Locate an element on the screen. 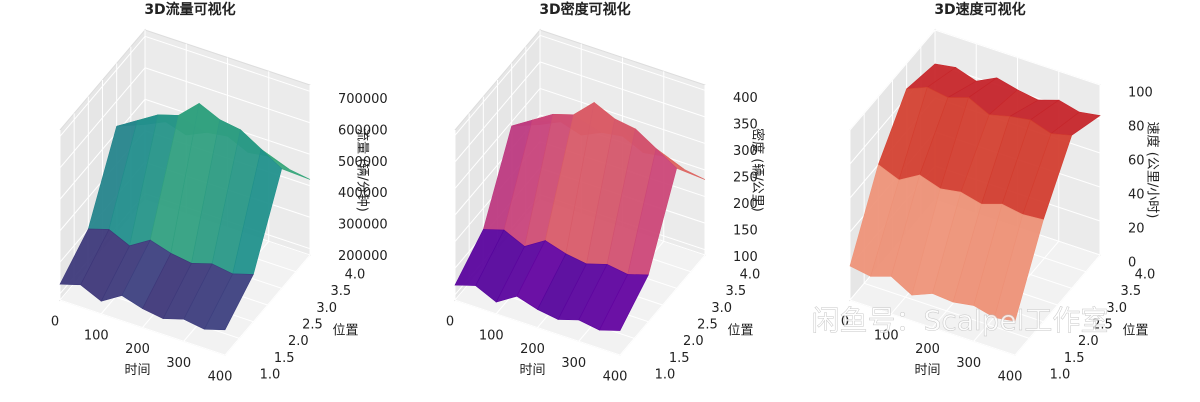 The image size is (1200, 402). z-axis-label: 流量 (辆/分钟) is located at coordinates (363, 170).